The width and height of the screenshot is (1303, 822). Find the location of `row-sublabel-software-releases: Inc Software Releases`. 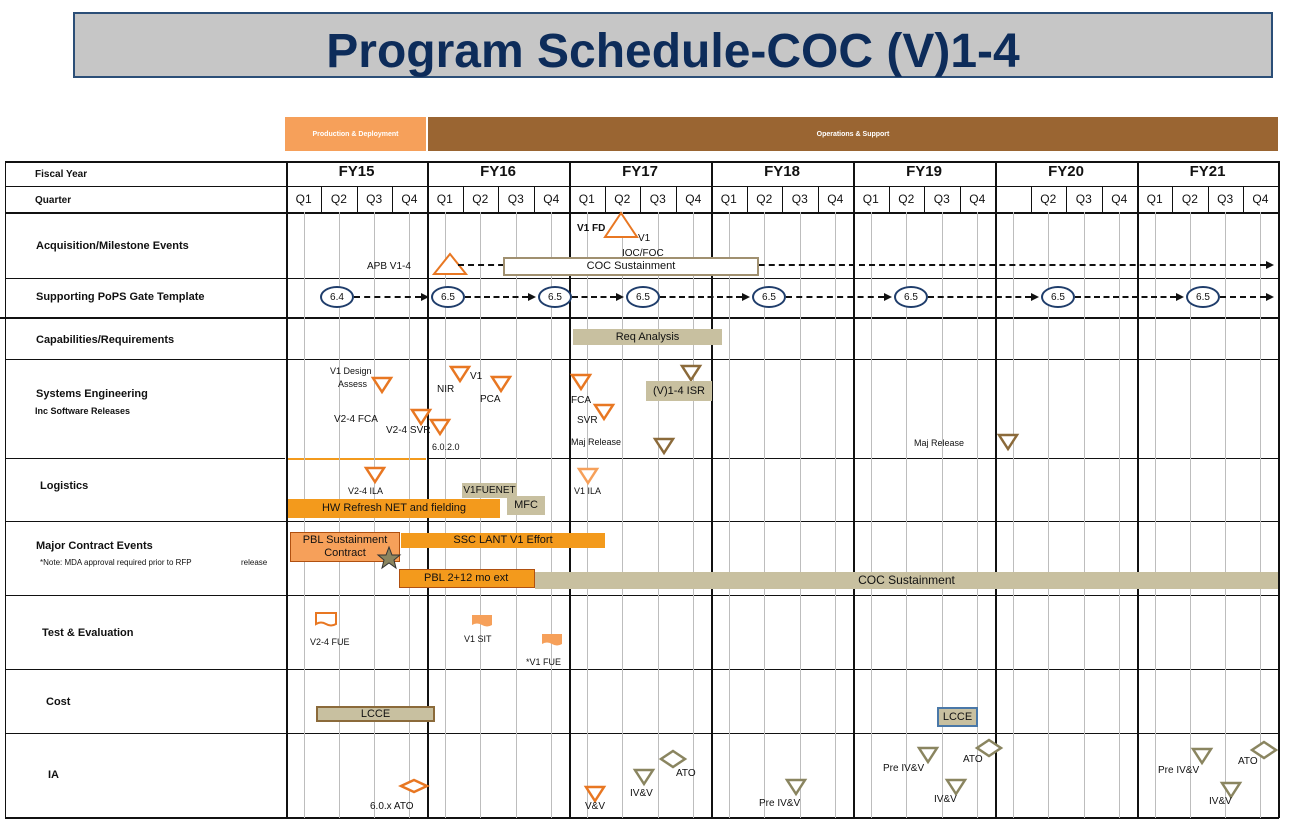

row-sublabel-software-releases: Inc Software Releases is located at coordinates (83, 411).